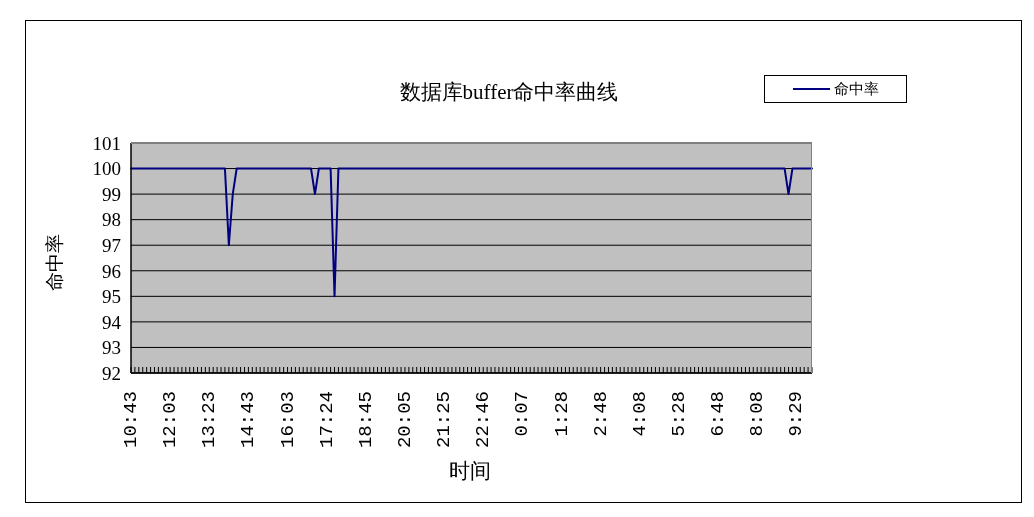  What do you see at coordinates (112, 322) in the screenshot?
I see `y-tick-label: 94` at bounding box center [112, 322].